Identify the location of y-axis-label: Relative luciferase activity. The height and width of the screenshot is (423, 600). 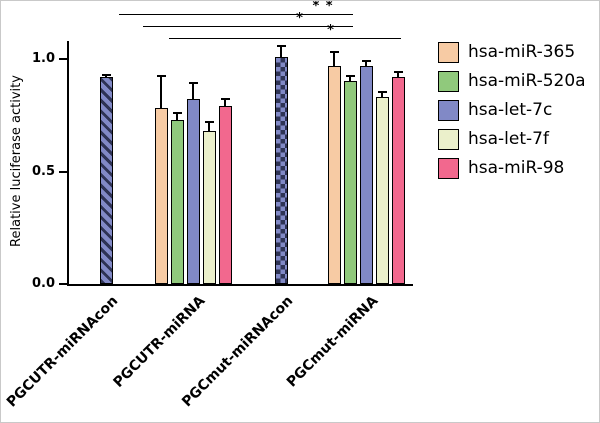
(16, 161).